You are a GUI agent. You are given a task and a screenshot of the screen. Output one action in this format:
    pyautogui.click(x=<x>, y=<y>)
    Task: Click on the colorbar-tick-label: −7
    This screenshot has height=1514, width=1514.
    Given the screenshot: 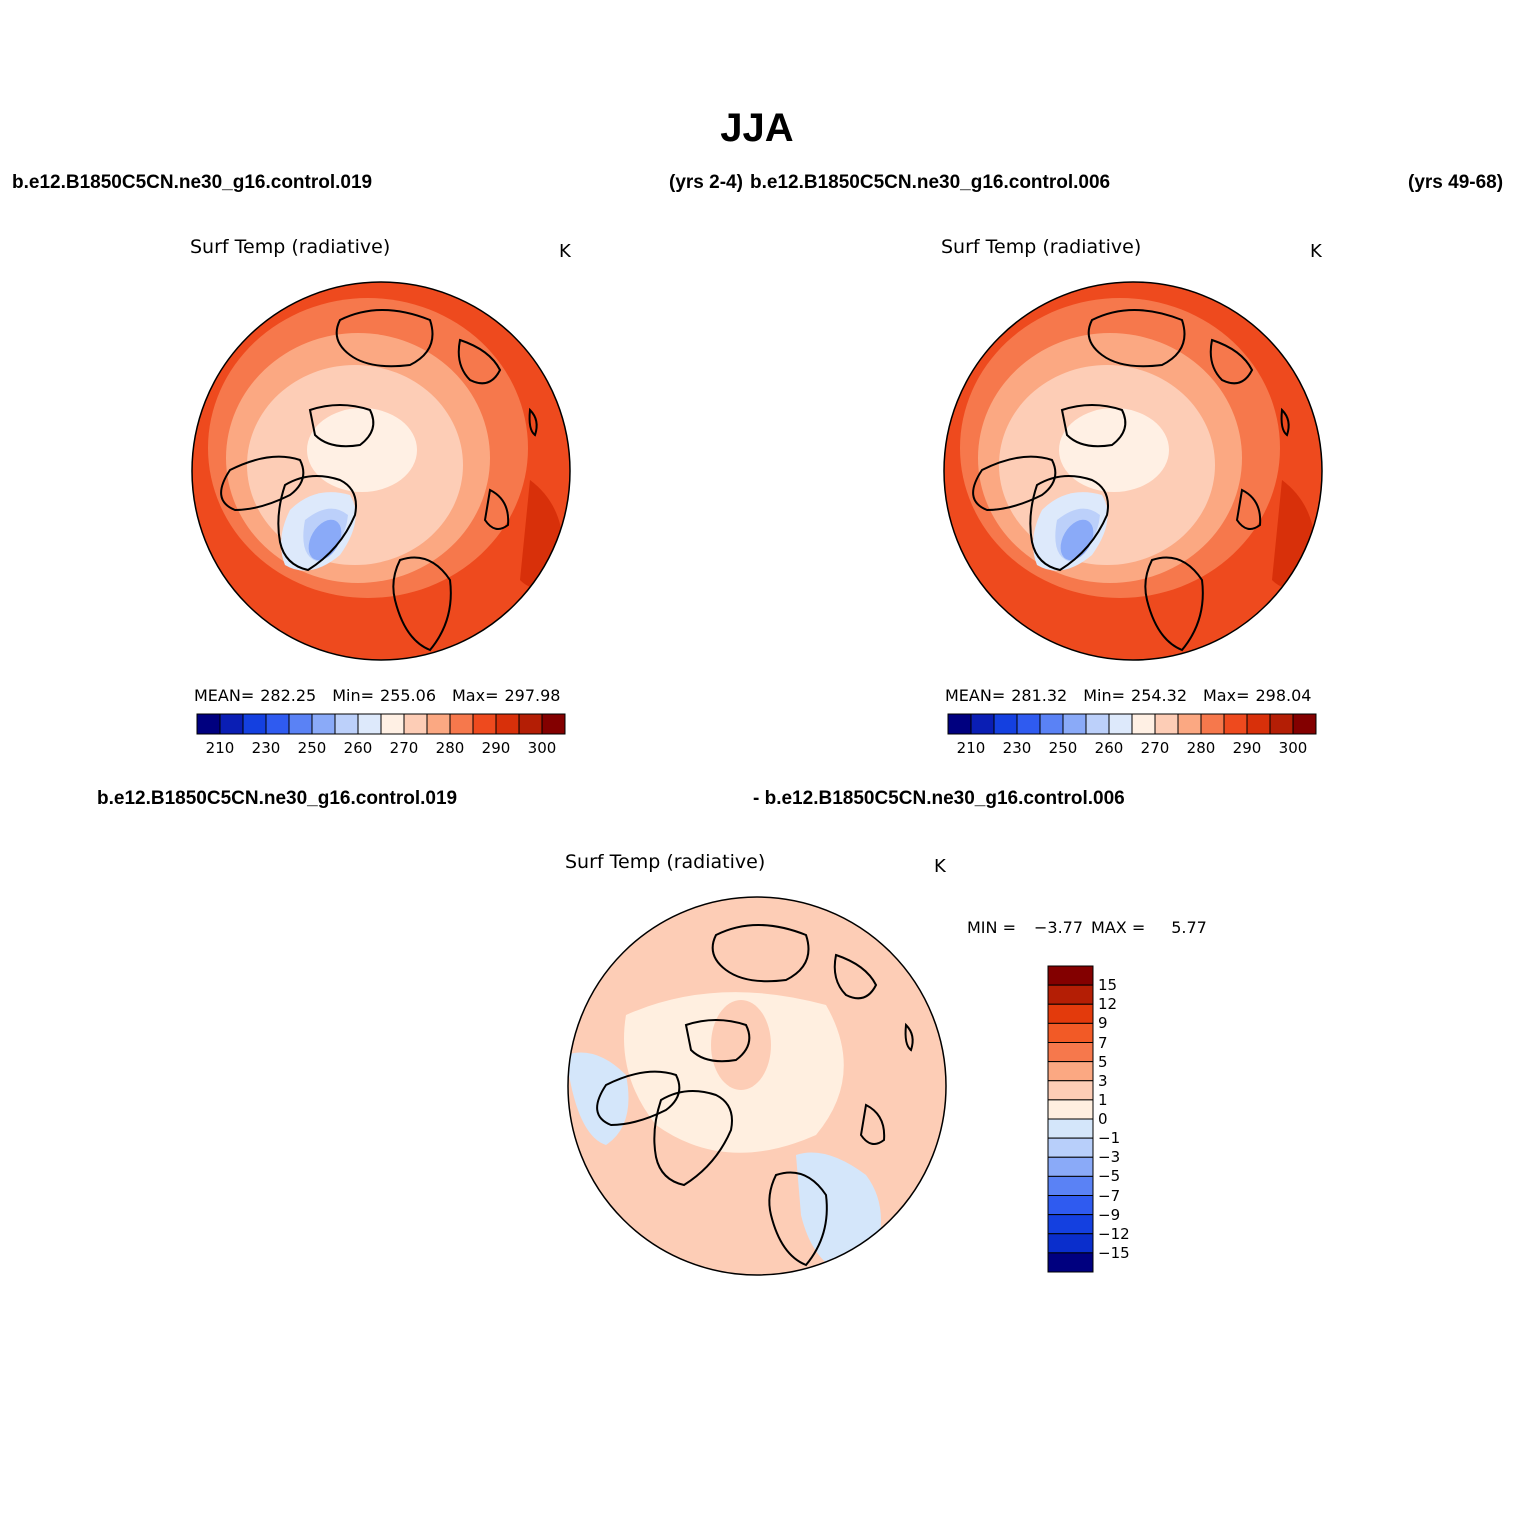 What is the action you would take?
    pyautogui.click(x=1109, y=1195)
    